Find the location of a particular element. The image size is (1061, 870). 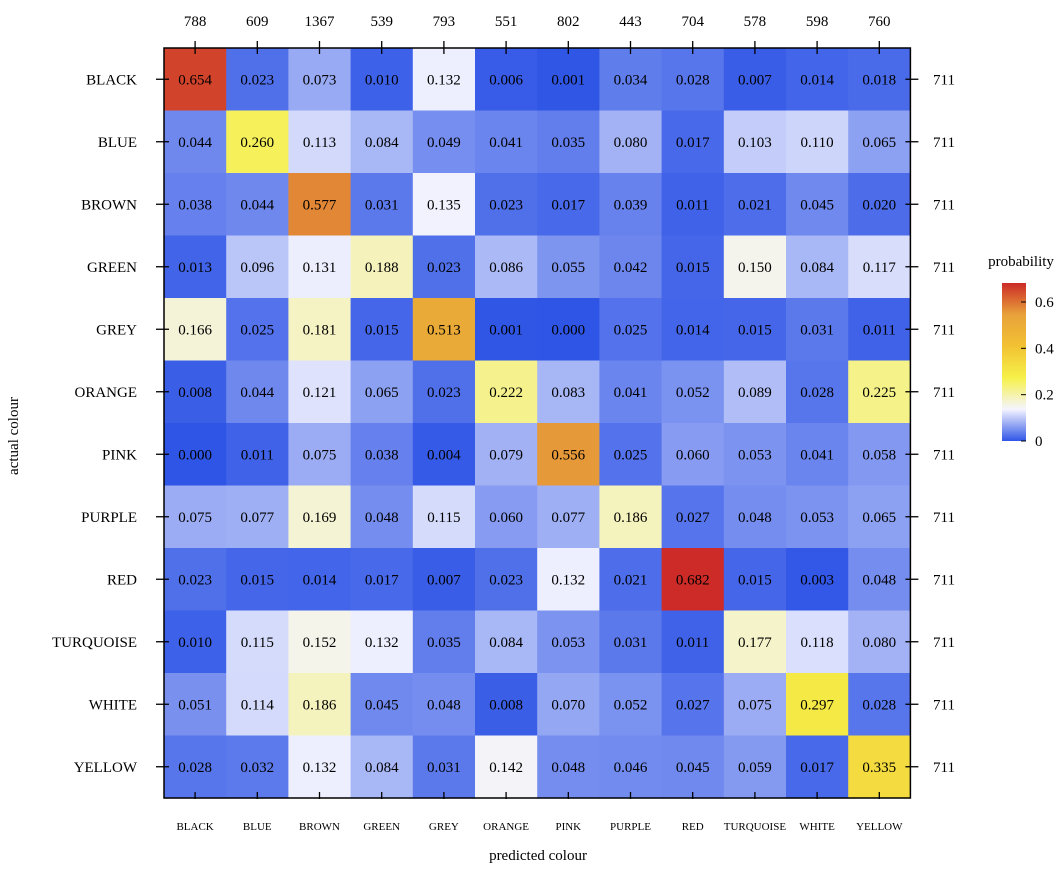

column-total-label: 598 is located at coordinates (817, 22).